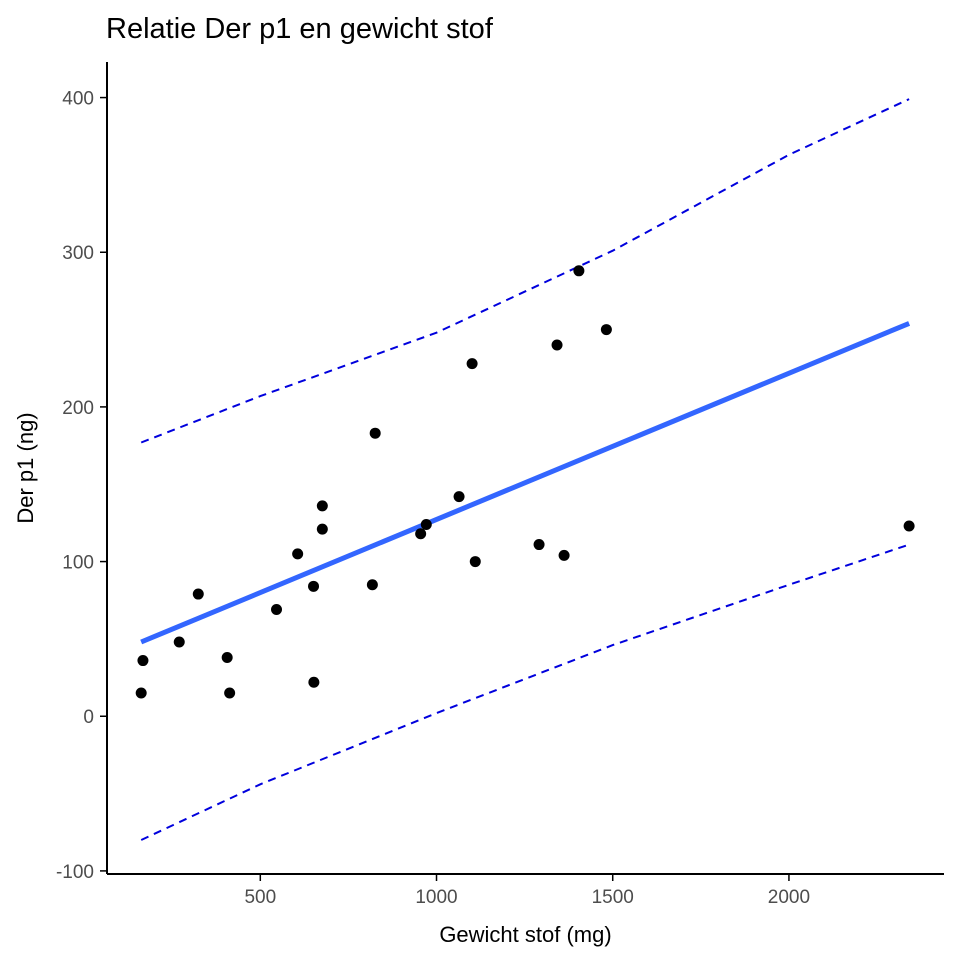 This screenshot has height=960, width=960. Describe the element at coordinates (527, 891) in the screenshot. I see `x-axis-ticks: 500 1000 1500 2000` at that location.